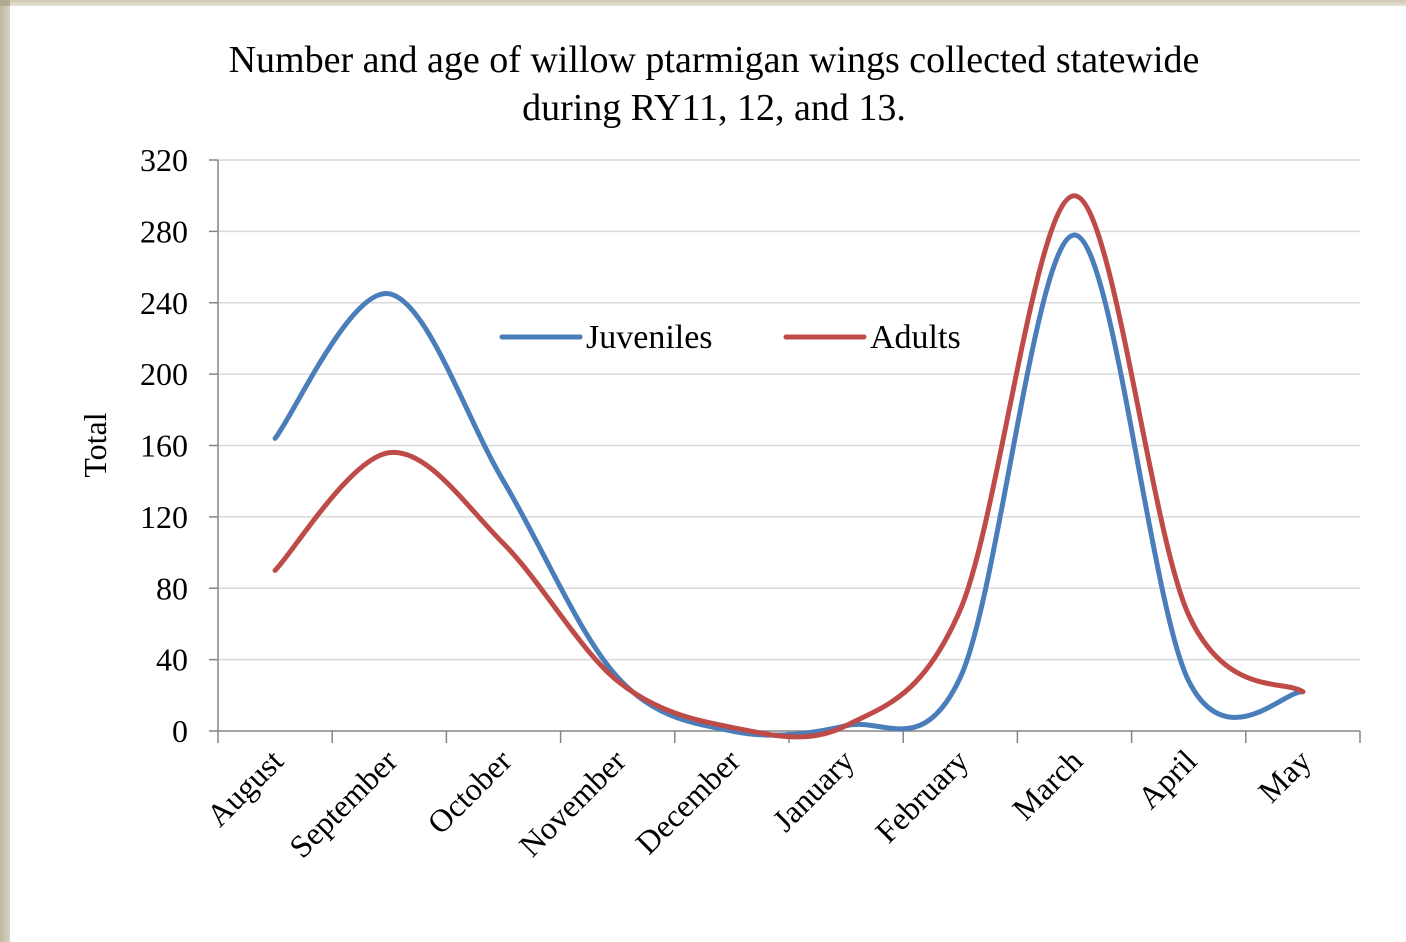 This screenshot has width=1406, height=942. I want to click on slide-frame-left, so click(5, 471).